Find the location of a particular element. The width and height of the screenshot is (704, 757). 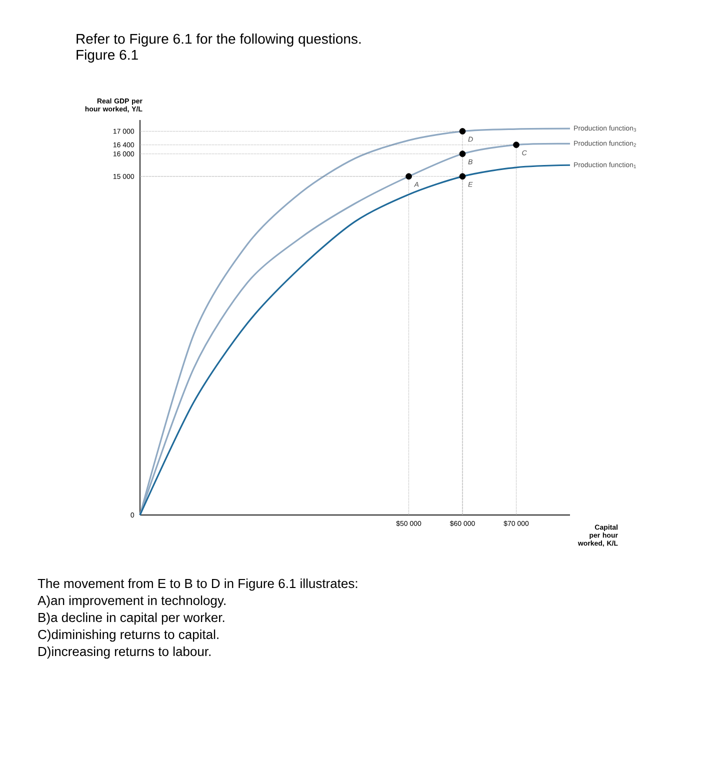

text: D)increasing returns to labour. is located at coordinates (124, 652).